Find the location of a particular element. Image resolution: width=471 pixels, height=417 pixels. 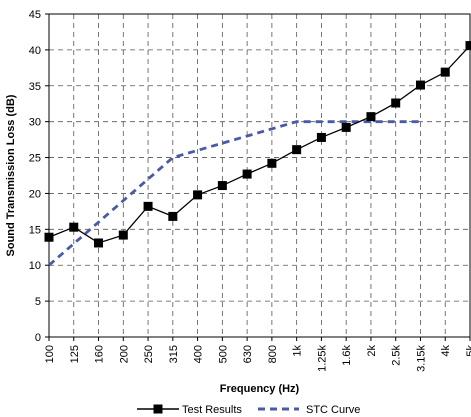

x-tick-label: 160 is located at coordinates (100, 354).